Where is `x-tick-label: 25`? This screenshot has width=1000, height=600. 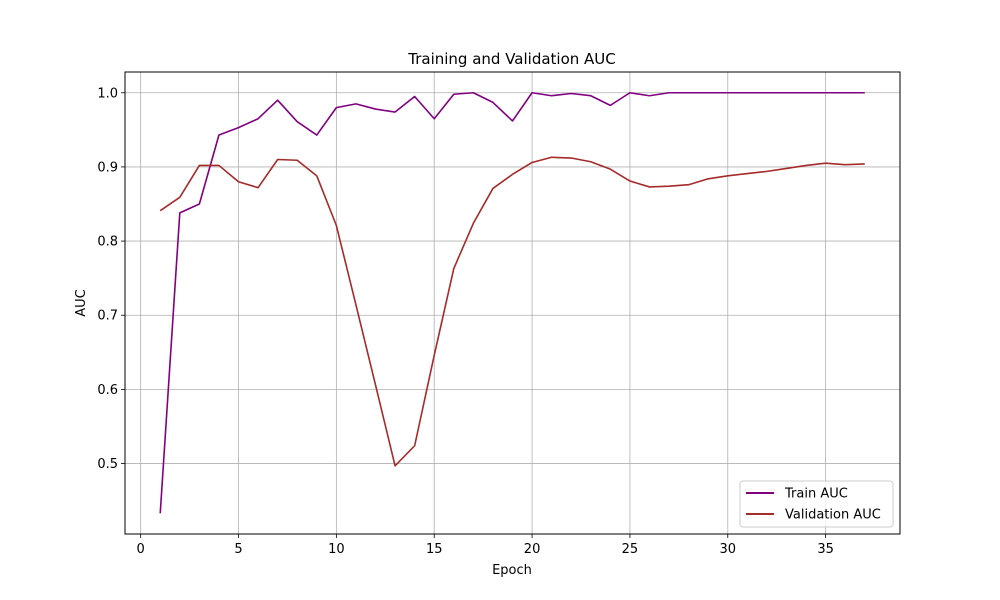
x-tick-label: 25 is located at coordinates (630, 549).